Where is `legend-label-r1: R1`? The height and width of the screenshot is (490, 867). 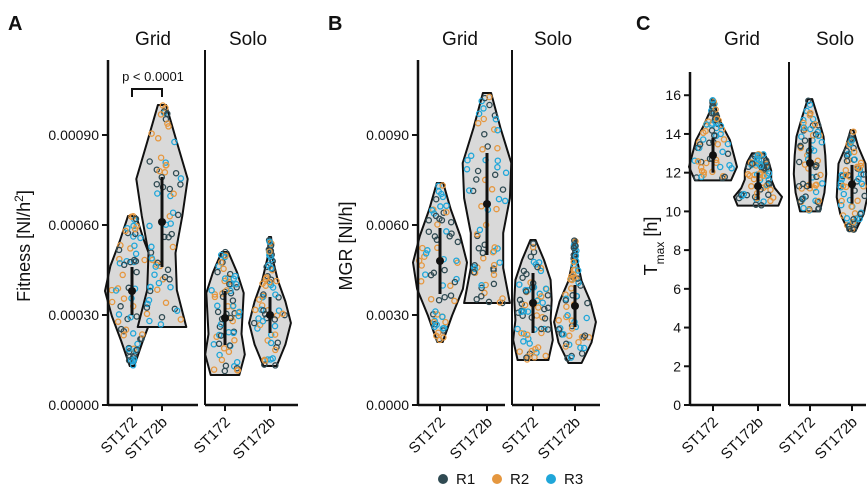 legend-label-r1: R1 is located at coordinates (465, 479).